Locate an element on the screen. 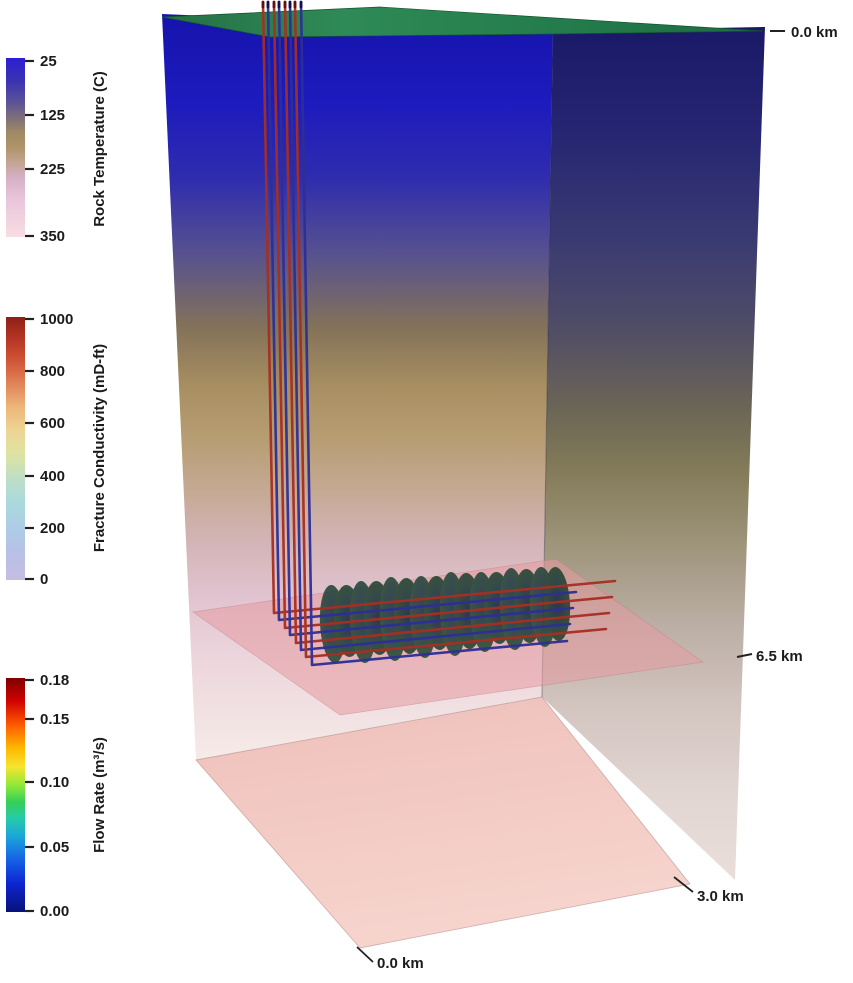 This screenshot has height=983, width=853. colorbar-title: Rock Temperature (C) is located at coordinates (99, 149).